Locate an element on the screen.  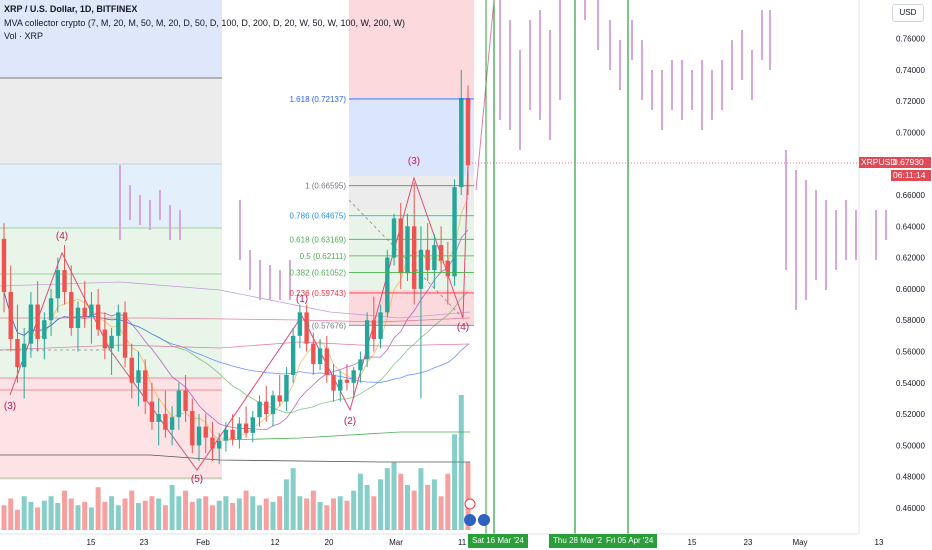
wave-label: (4) is located at coordinates (62, 236).